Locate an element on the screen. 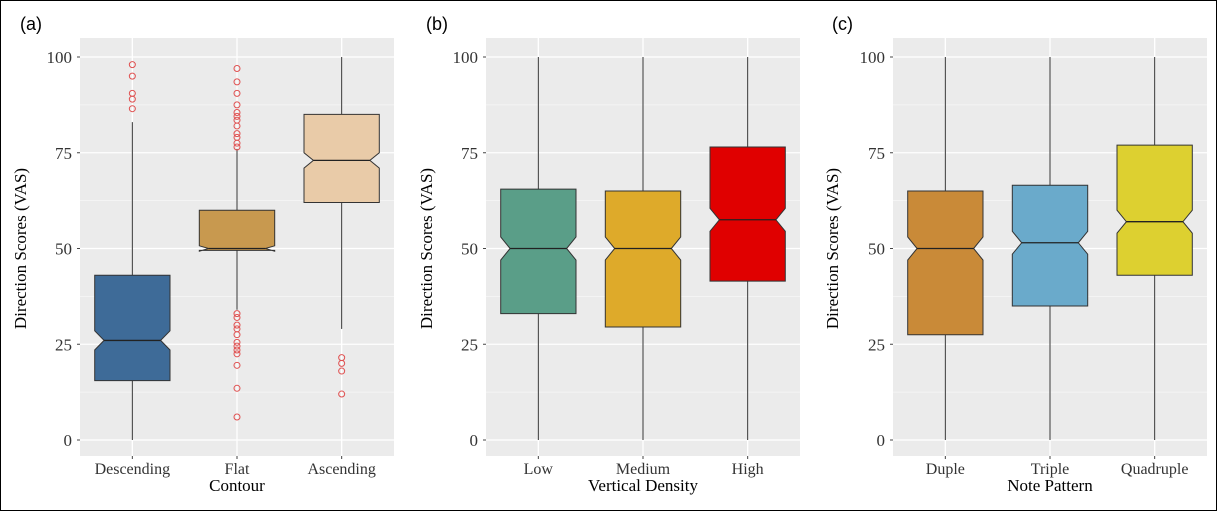 This screenshot has height=511, width=1217. box-medium is located at coordinates (643, 248).